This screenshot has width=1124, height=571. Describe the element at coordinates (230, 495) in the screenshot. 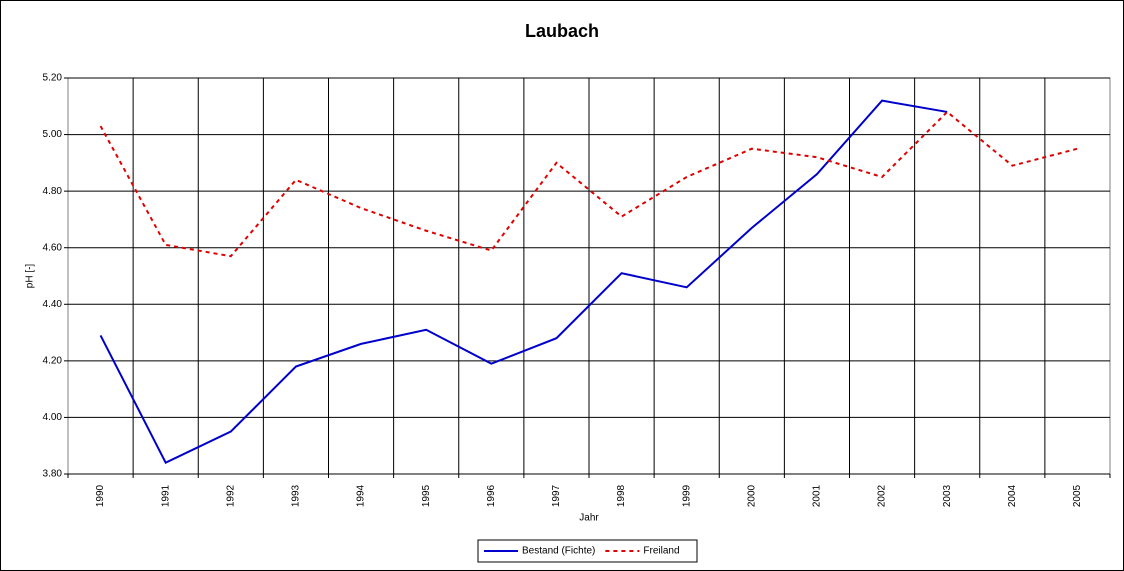

I see `x-tick-label: 1992` at that location.